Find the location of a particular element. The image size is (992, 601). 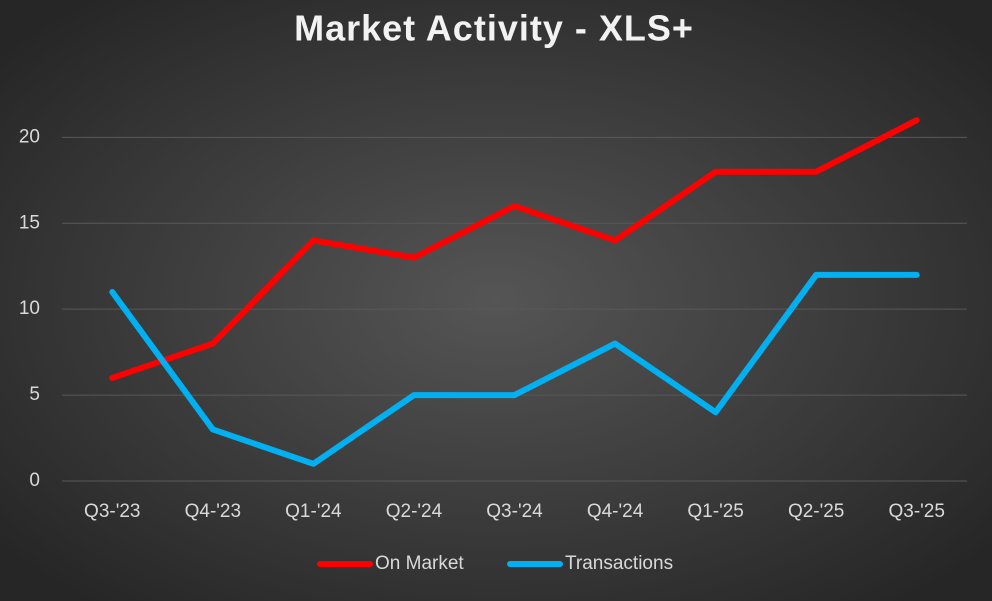

legend-label: On Market is located at coordinates (419, 563).